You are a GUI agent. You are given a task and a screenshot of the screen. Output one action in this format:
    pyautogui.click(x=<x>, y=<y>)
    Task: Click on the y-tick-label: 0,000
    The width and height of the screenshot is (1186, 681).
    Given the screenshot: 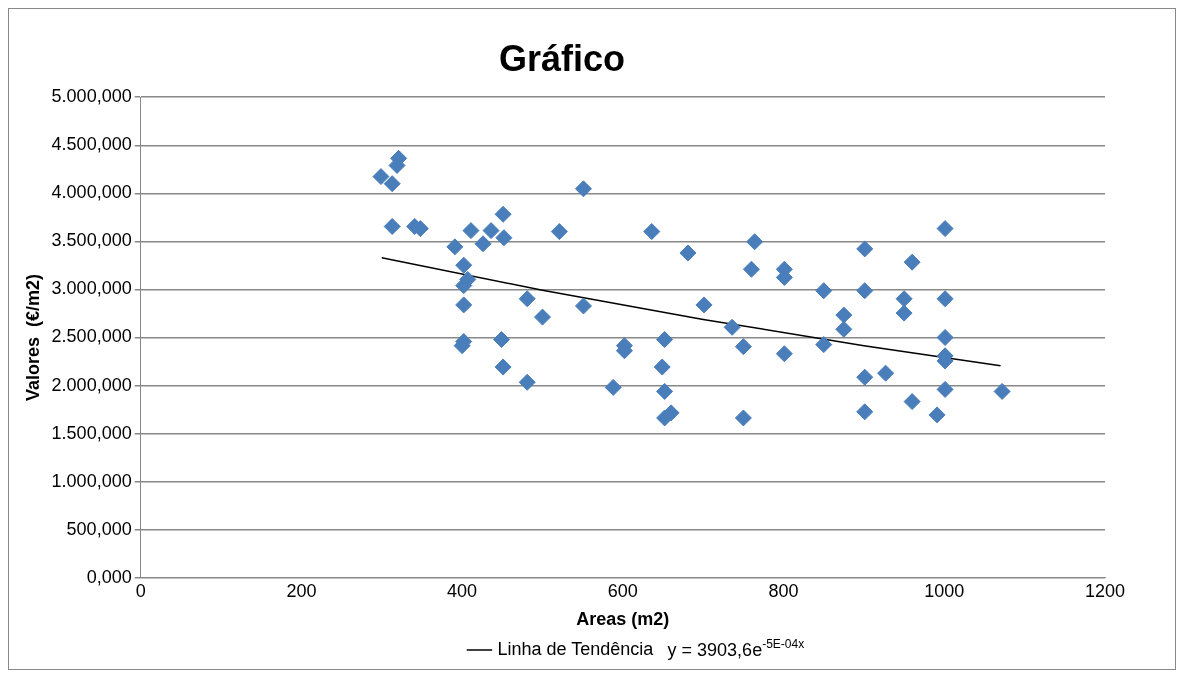 What is the action you would take?
    pyautogui.click(x=109, y=576)
    